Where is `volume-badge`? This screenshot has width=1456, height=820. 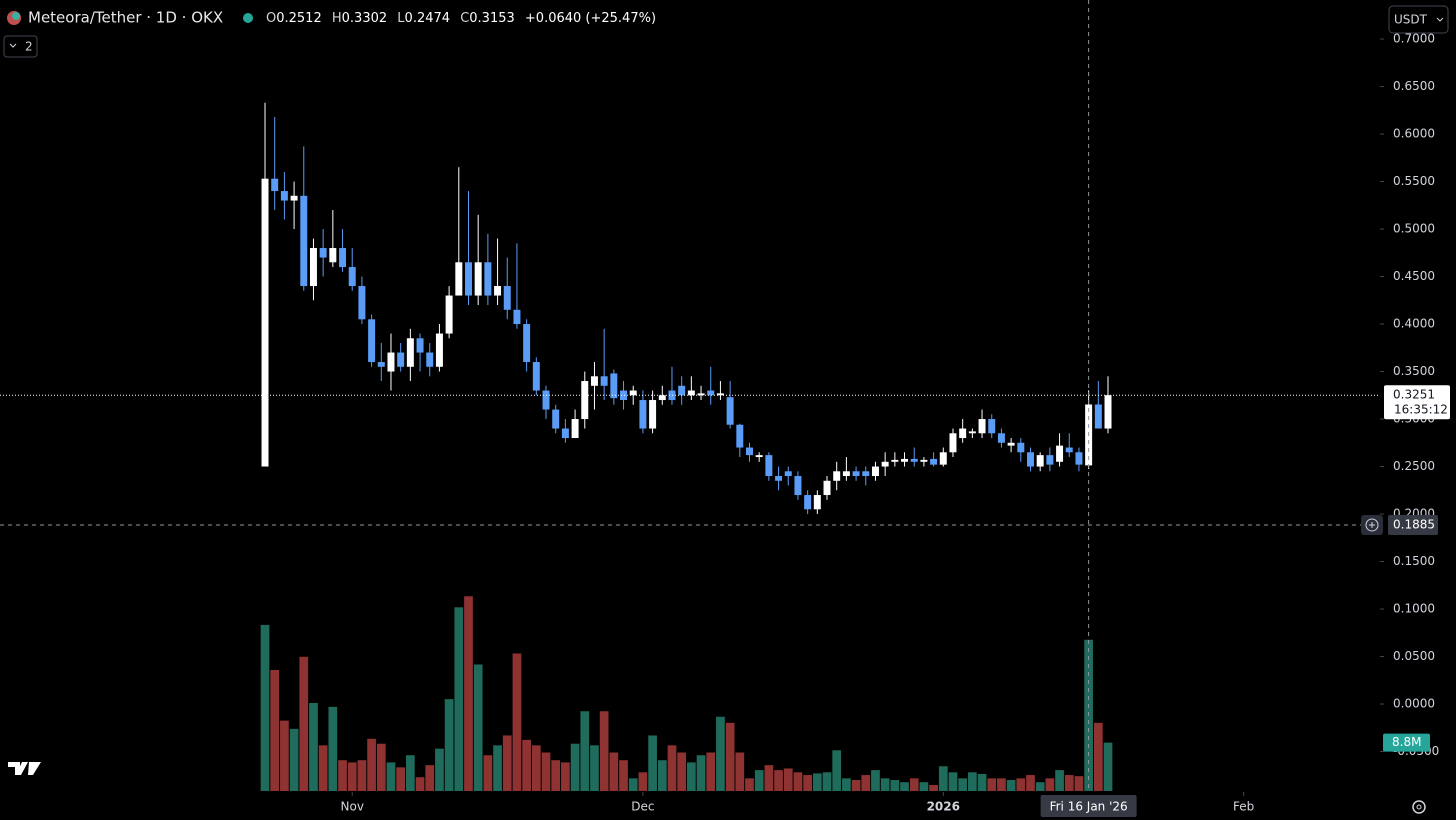 volume-badge is located at coordinates (1406, 742).